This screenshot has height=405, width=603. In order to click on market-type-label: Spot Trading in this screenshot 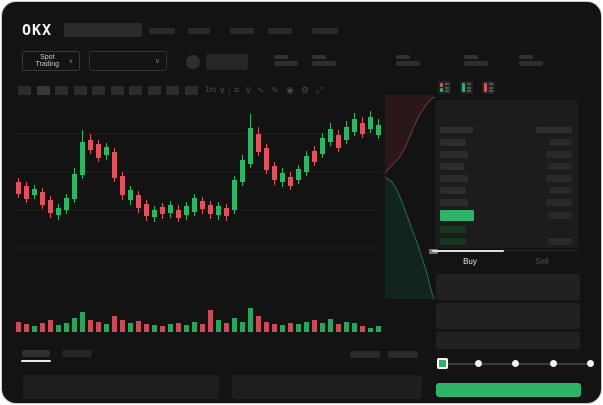, I will do `click(47, 61)`.